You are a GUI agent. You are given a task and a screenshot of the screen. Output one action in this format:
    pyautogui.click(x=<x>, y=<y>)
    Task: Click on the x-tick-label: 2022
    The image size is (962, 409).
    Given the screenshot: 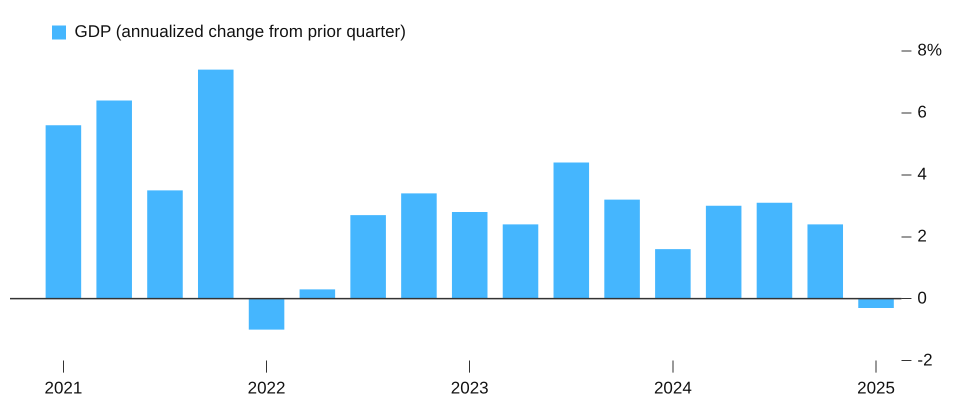 What is the action you would take?
    pyautogui.click(x=267, y=388)
    